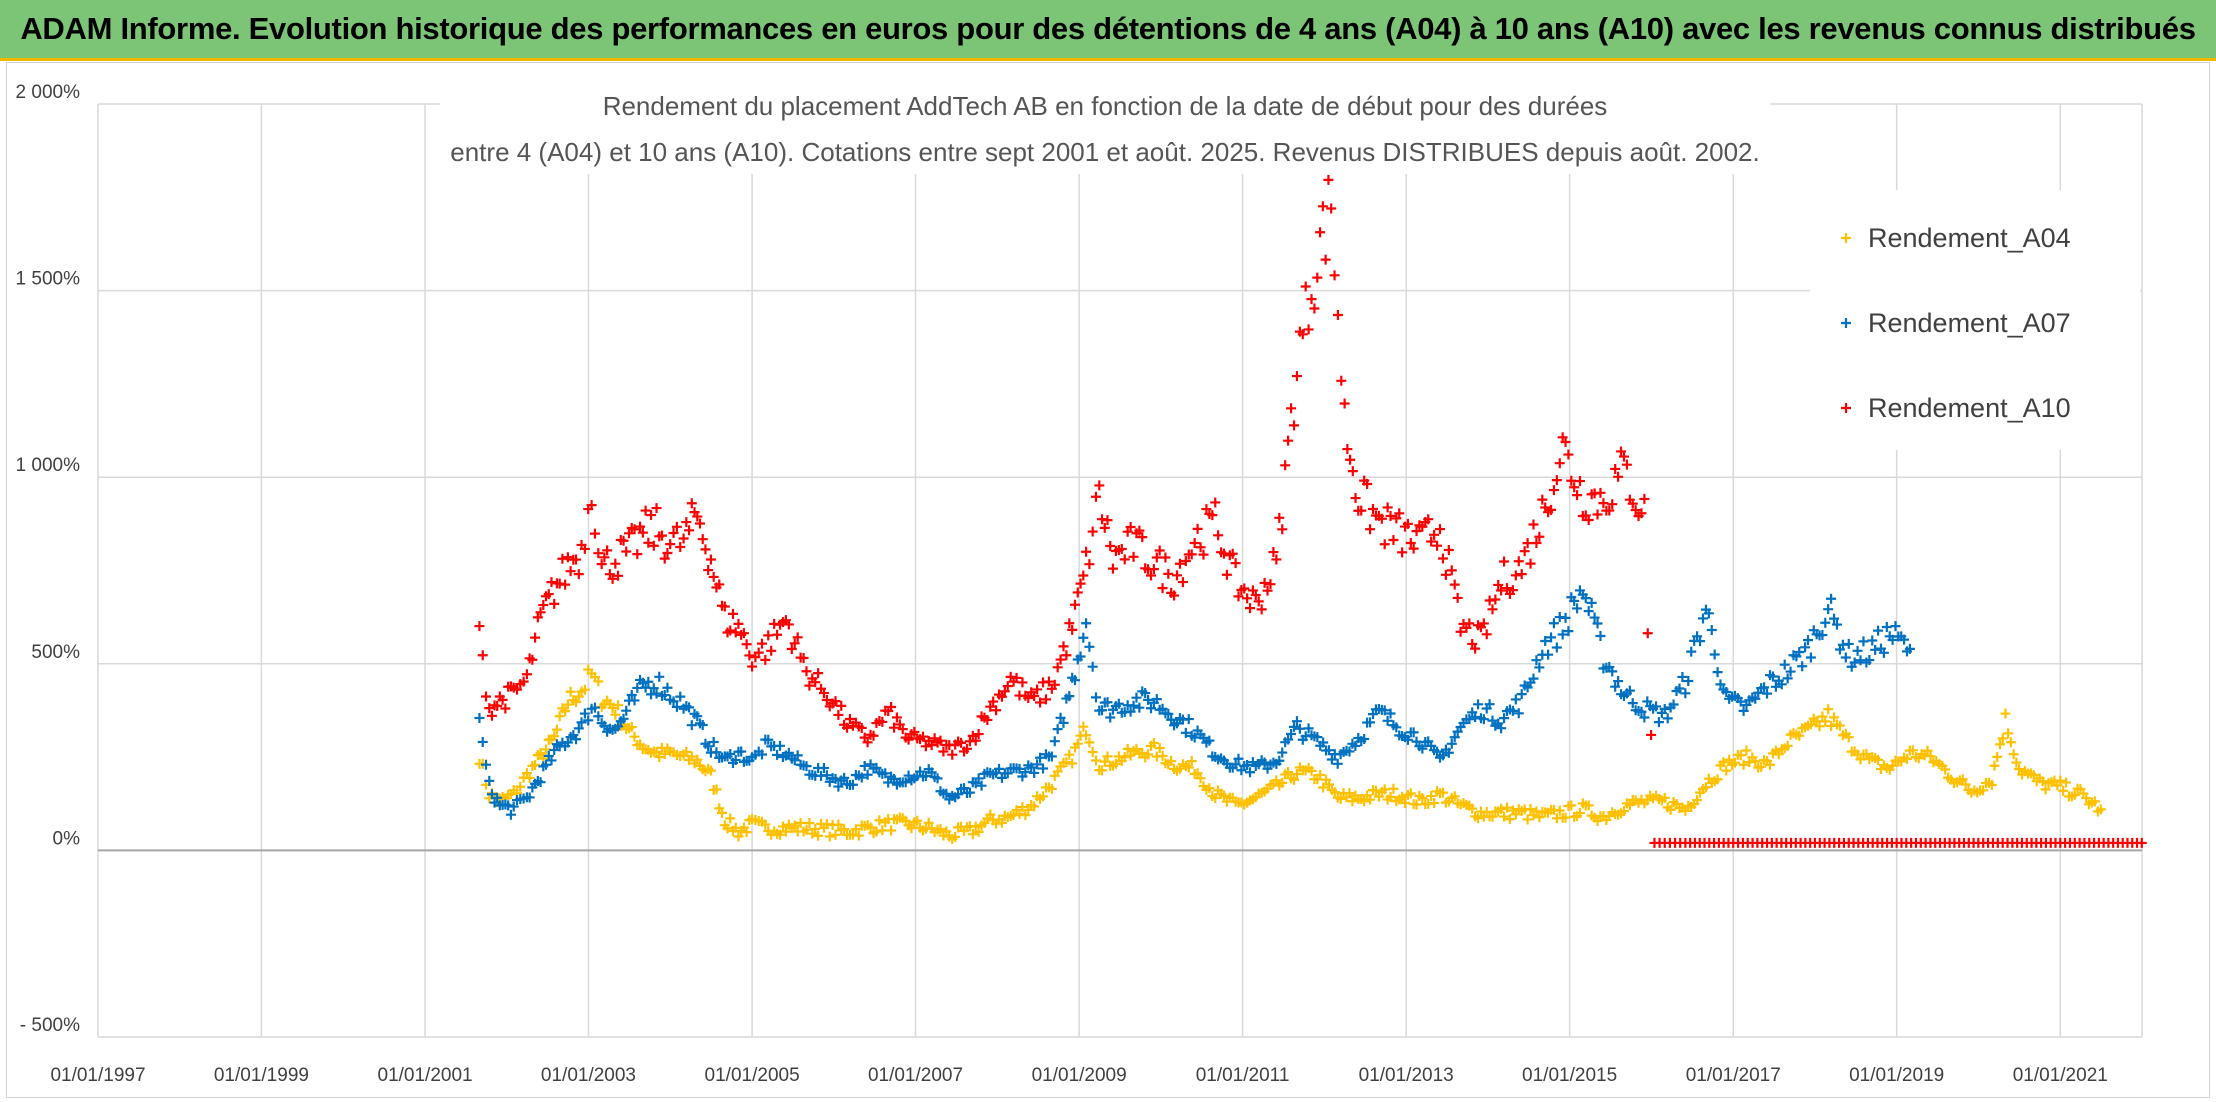 This screenshot has height=1102, width=2216. What do you see at coordinates (1079, 1075) in the screenshot?
I see `x-tick-label: 01/01/2009` at bounding box center [1079, 1075].